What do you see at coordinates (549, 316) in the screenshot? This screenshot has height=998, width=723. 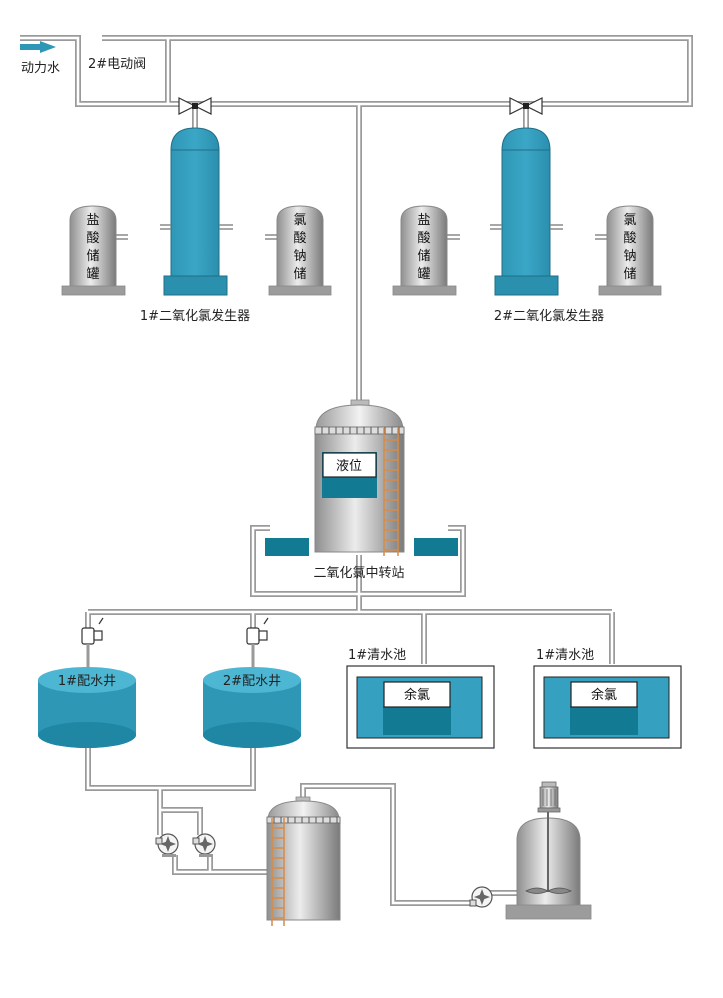 I see `generator2-label: 2#二氧化氯发生器` at bounding box center [549, 316].